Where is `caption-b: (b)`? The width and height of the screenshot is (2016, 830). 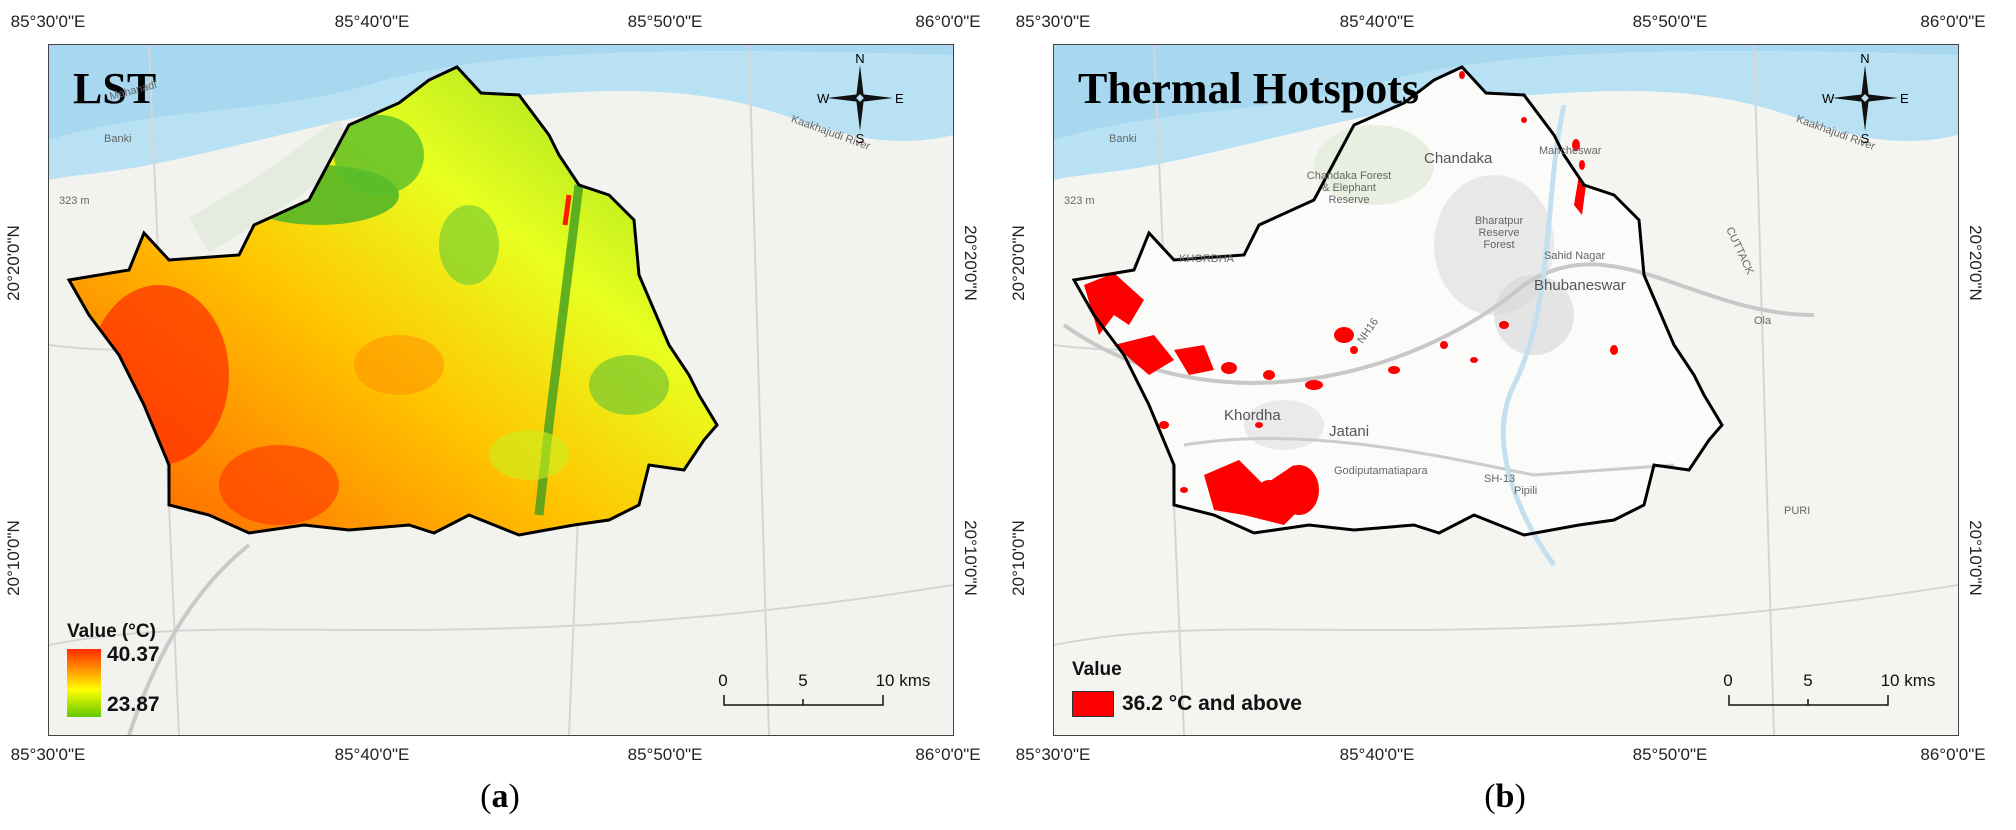 caption-b: (b) is located at coordinates (1505, 796).